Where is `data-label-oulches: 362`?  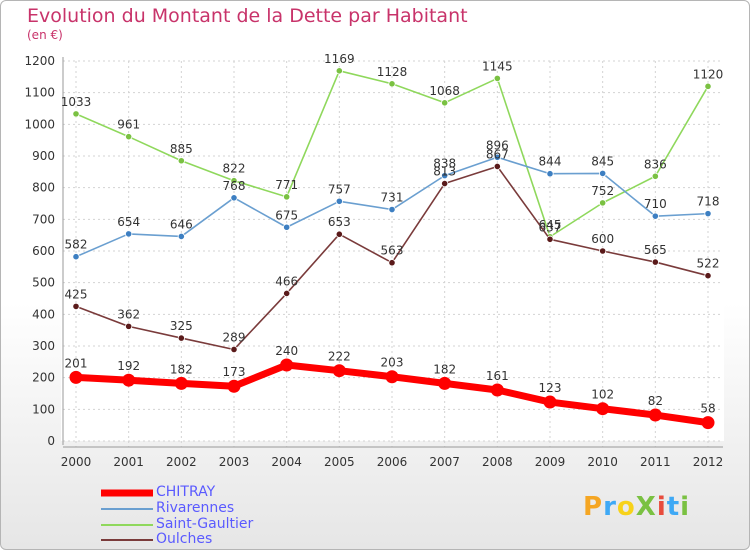 data-label-oulches: 362 is located at coordinates (128, 314).